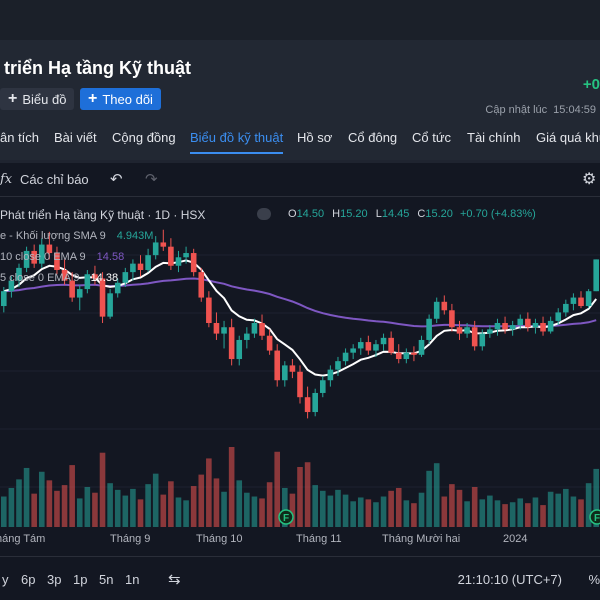  What do you see at coordinates (378, 214) in the screenshot?
I see `ohlc-low-key: L` at bounding box center [378, 214].